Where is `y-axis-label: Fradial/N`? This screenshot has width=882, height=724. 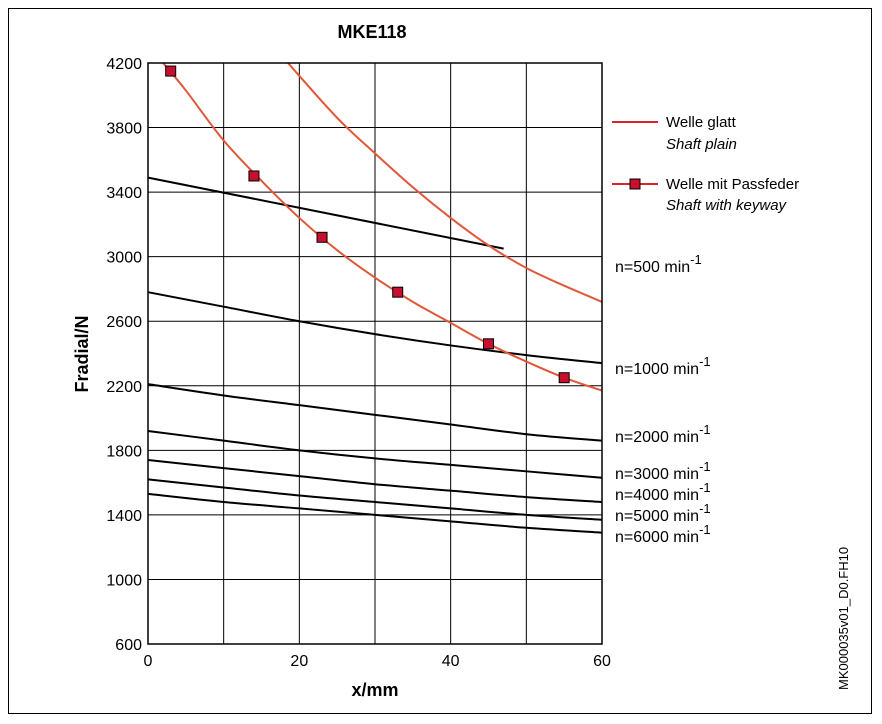 y-axis-label: Fradial/N is located at coordinates (82, 353).